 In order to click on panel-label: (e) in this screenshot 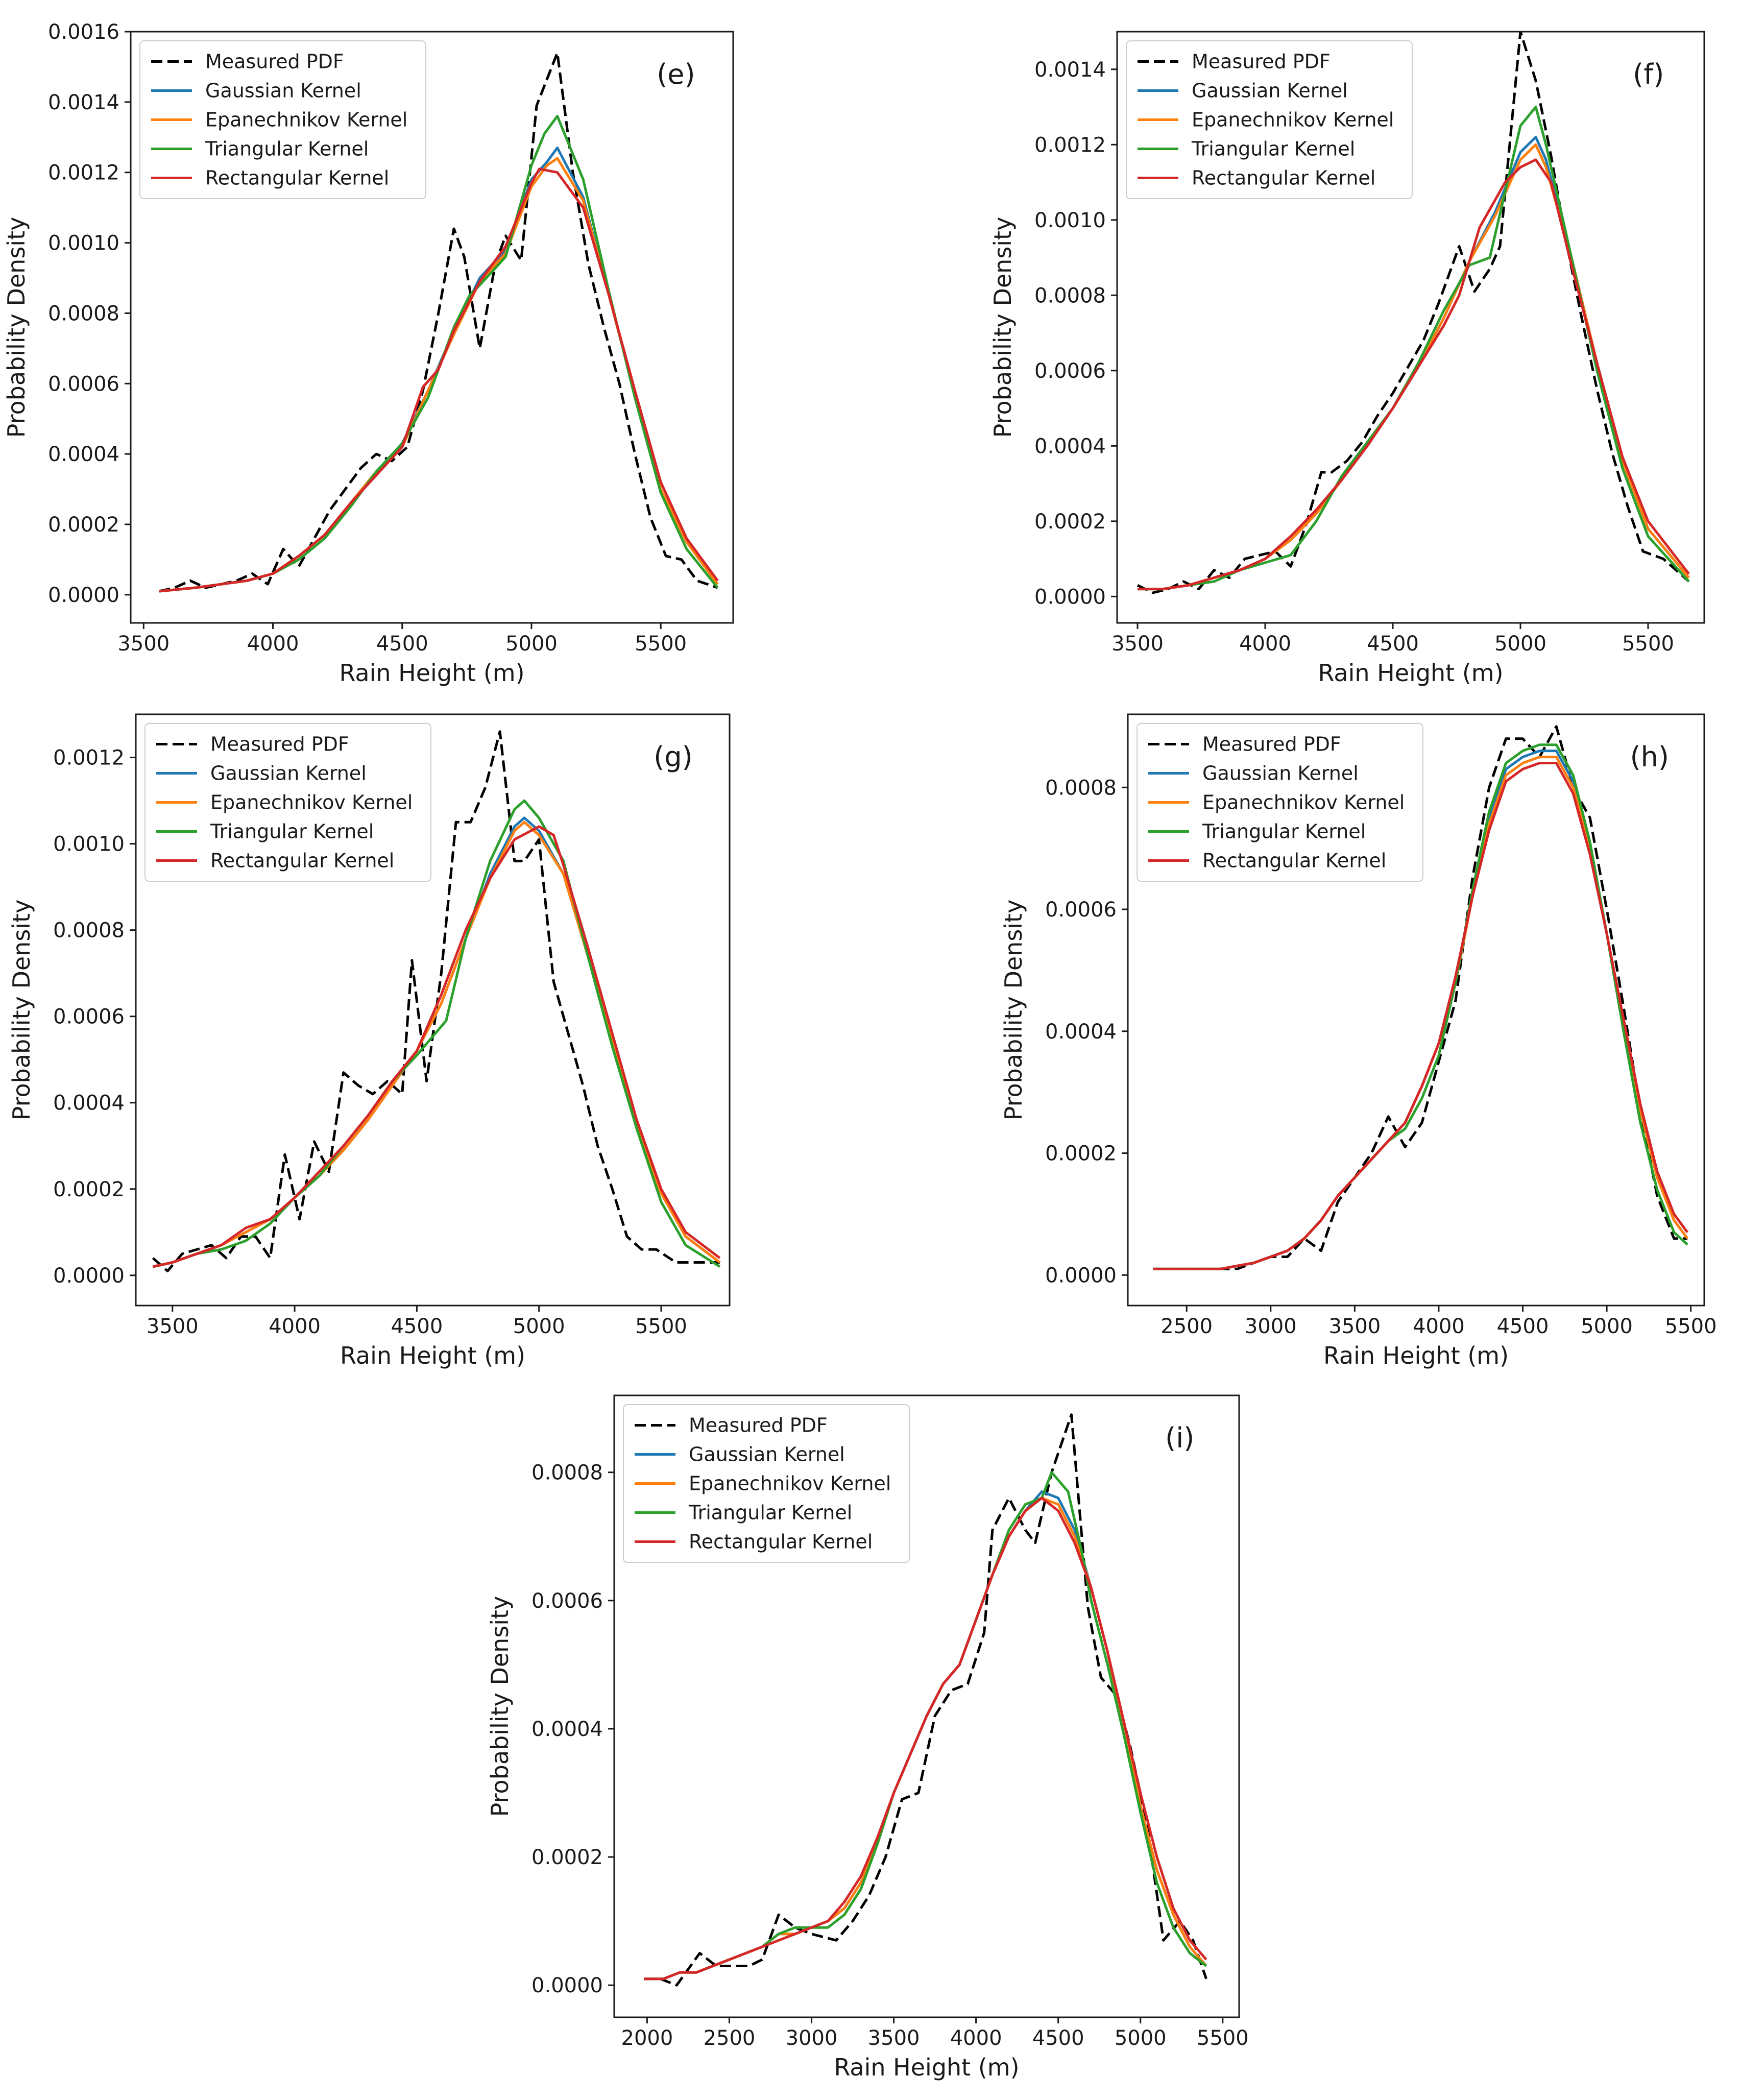, I will do `click(676, 74)`.